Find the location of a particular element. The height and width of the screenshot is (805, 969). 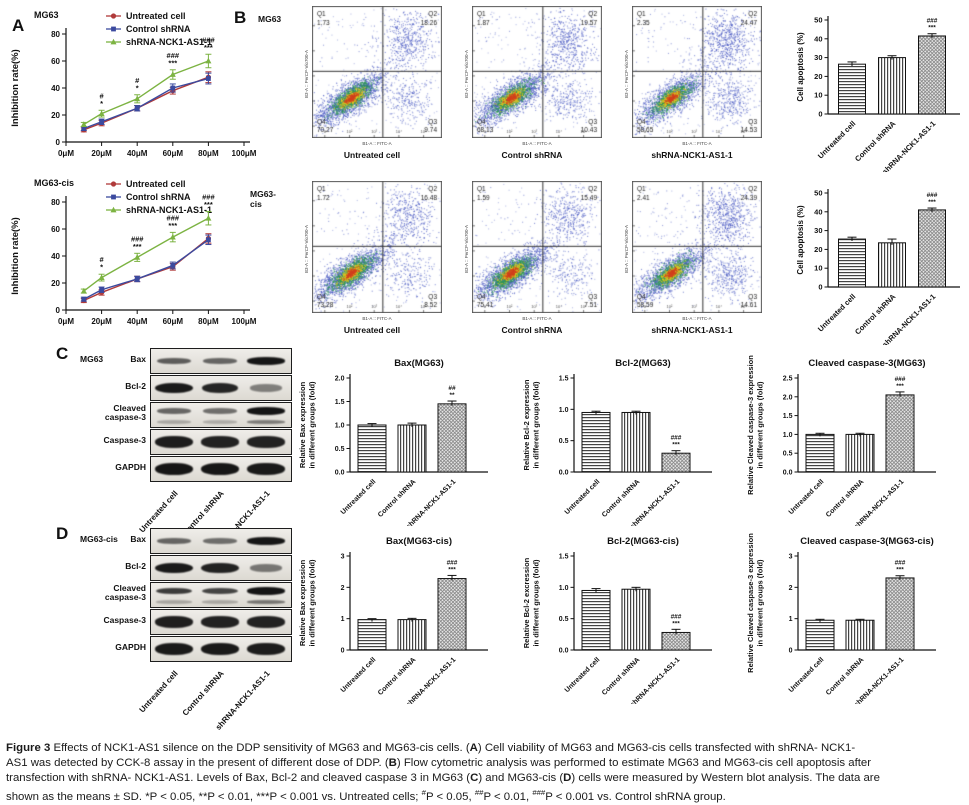

flow-row-label-MG63: MG63 is located at coordinates (270, 19).